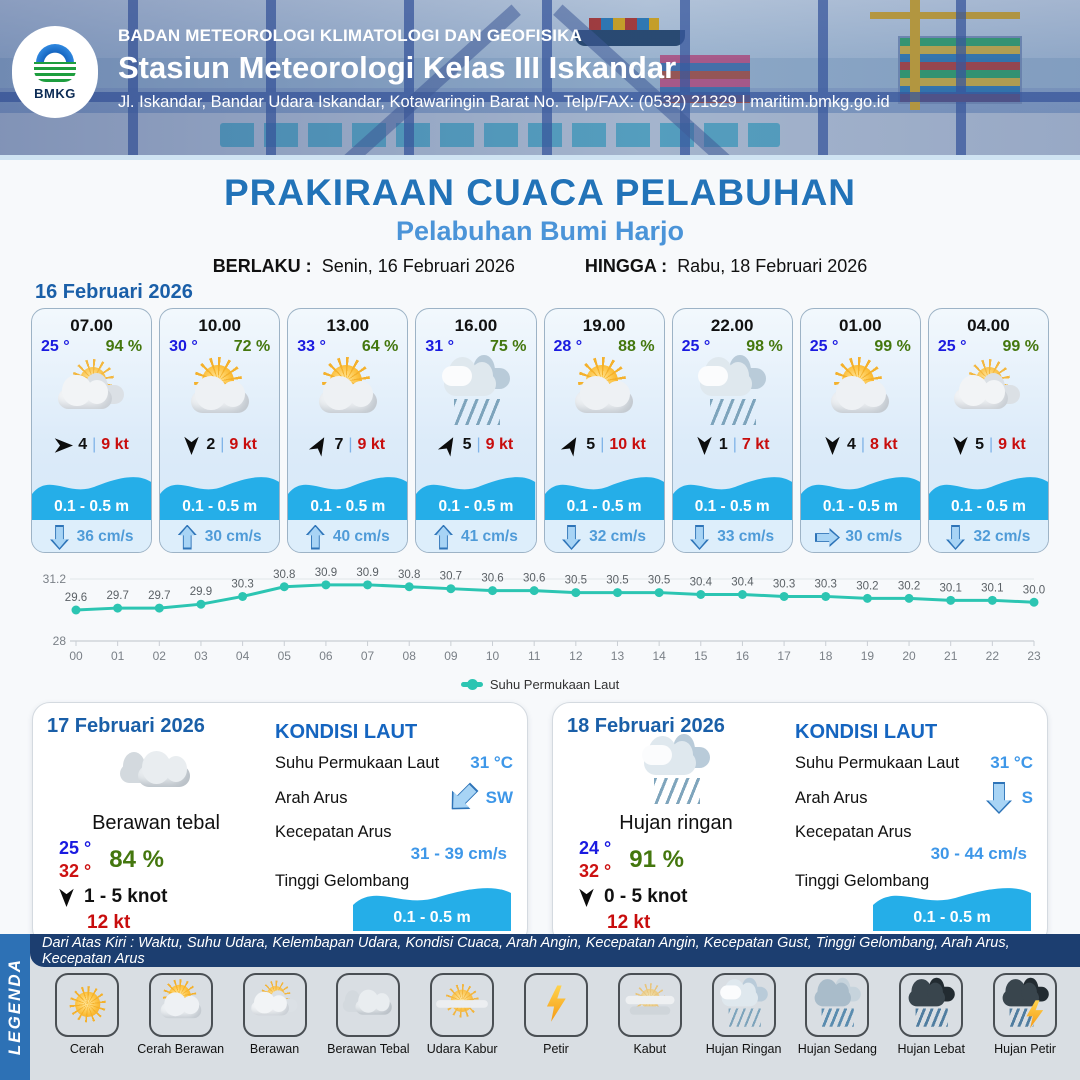  I want to click on bmkg-logo-stripes, so click(55, 71).